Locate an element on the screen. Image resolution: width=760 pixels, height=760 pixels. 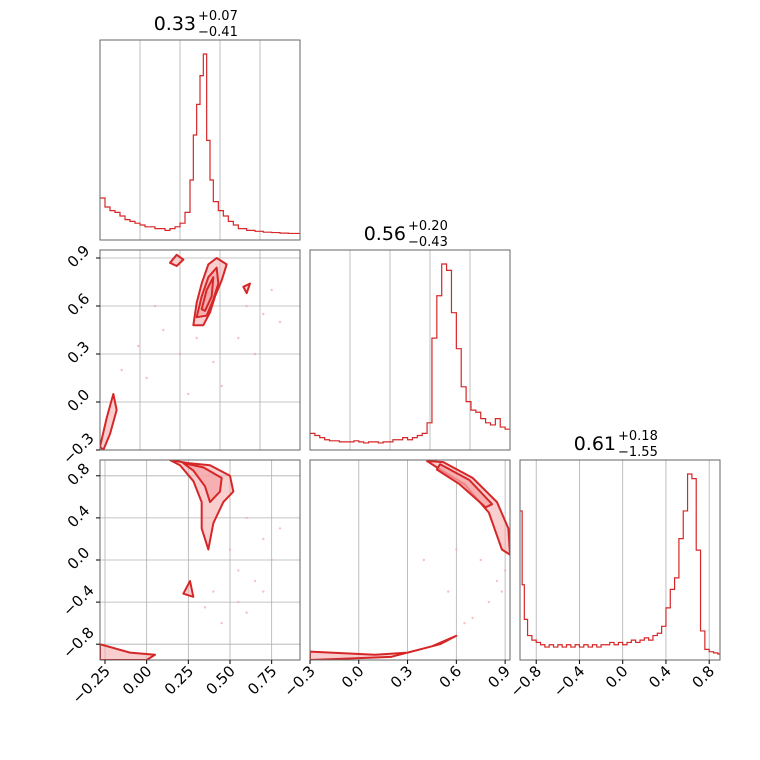
panel-scatter-2-1: −0.3 0.0 0.3 0.6 0.9 is located at coordinates (397, 580).